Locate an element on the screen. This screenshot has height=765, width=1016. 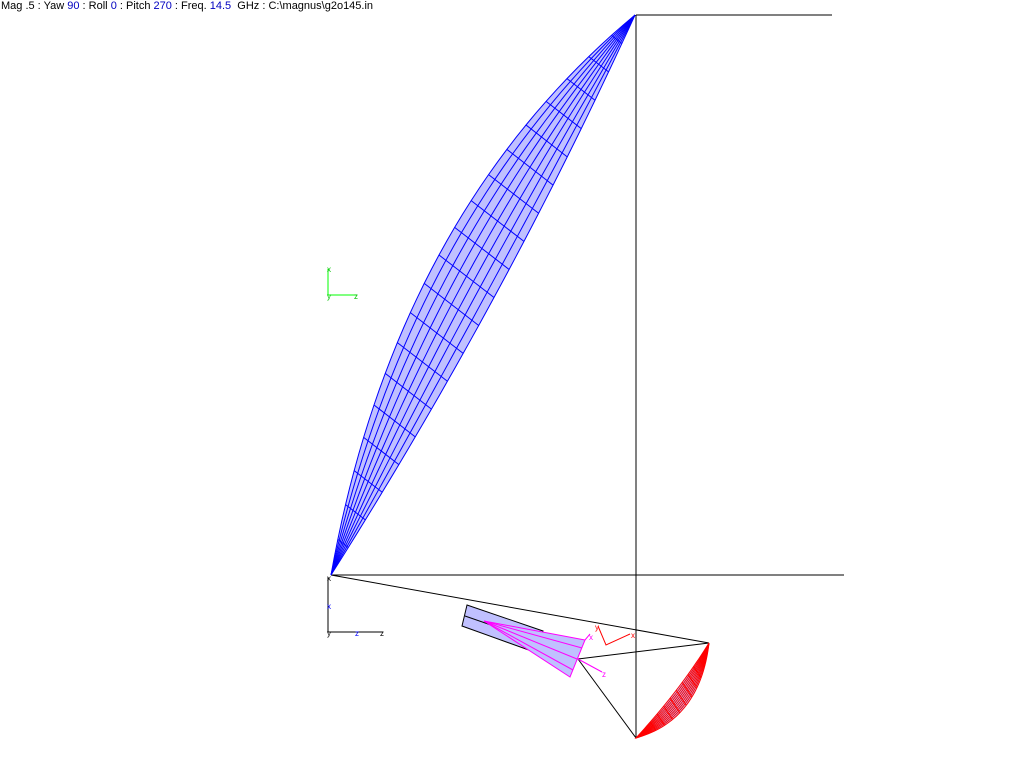
pitch-label: : Pitch is located at coordinates (135, 6).